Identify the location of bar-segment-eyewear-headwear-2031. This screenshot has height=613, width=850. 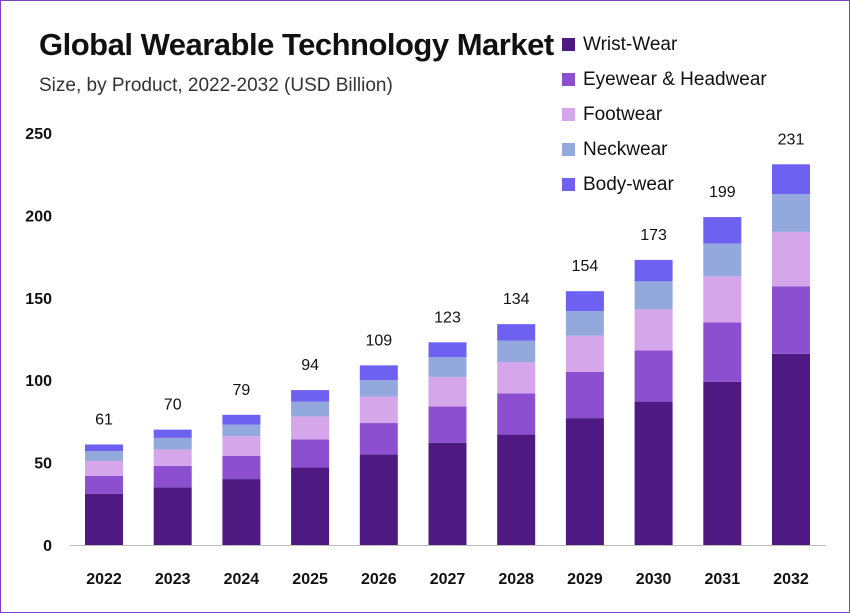
(722, 352).